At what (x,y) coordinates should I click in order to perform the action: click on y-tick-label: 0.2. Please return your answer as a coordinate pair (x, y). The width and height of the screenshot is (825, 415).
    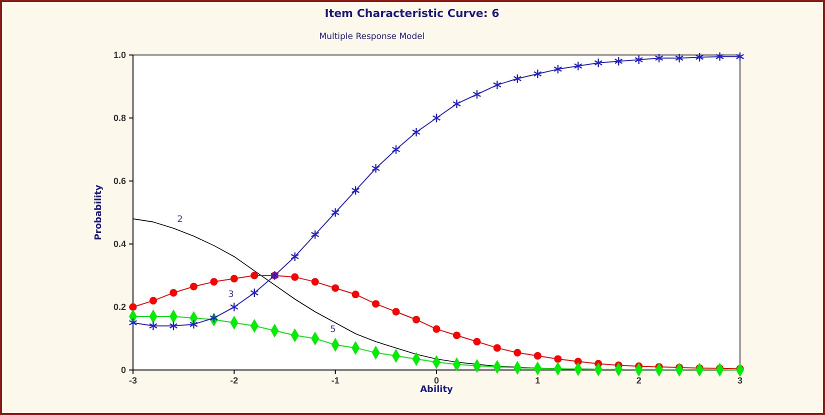
    Looking at the image, I should click on (119, 307).